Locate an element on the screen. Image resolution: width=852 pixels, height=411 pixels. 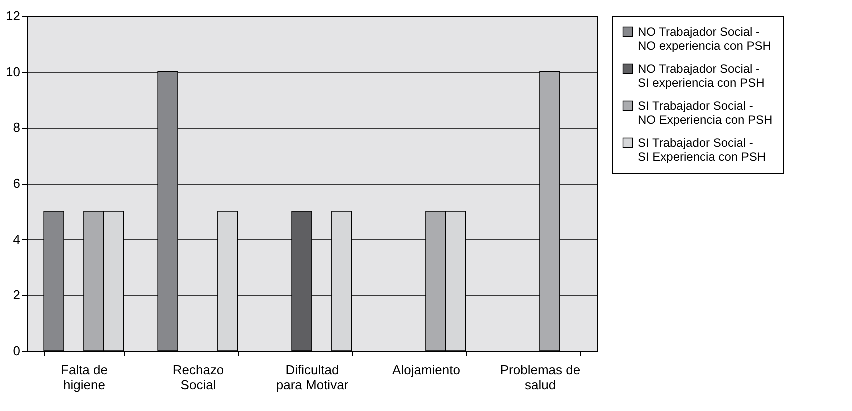
x-tick-label: Alojamiento is located at coordinates (426, 370).